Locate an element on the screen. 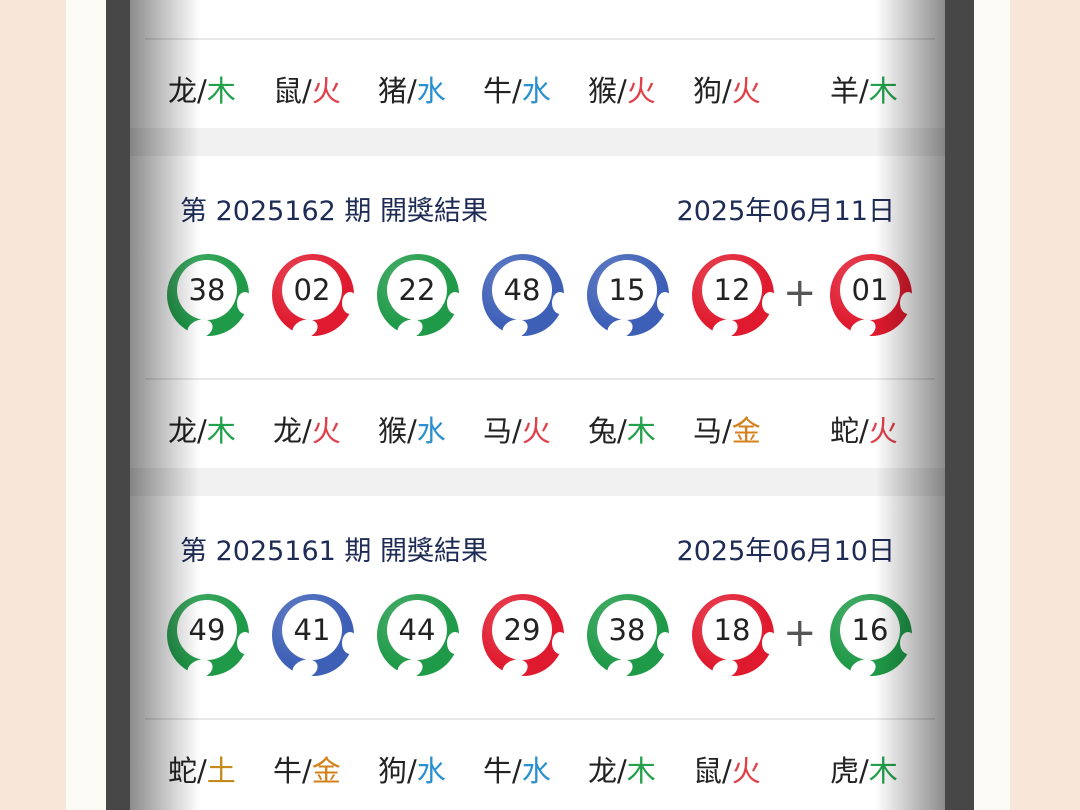 The width and height of the screenshot is (1080, 810). lottery-ball: 12 is located at coordinates (735, 298).